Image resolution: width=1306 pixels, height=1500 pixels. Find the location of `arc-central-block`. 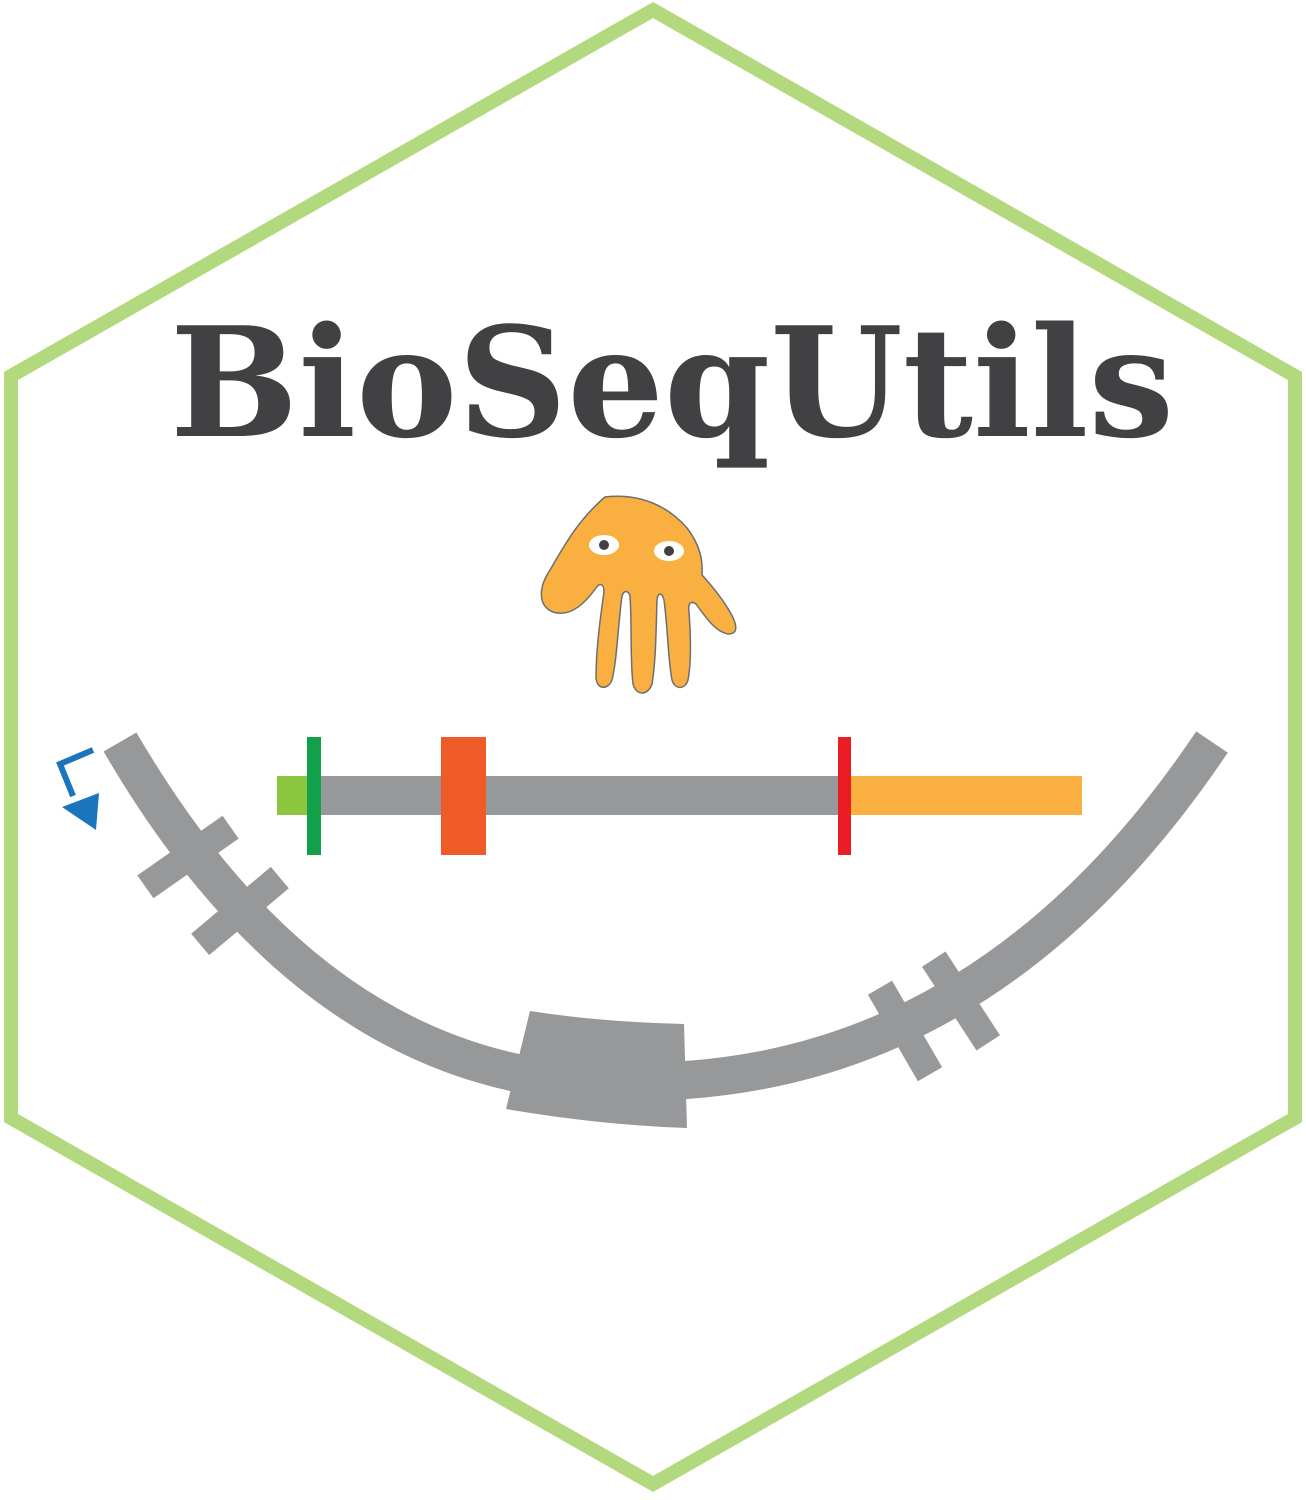

arc-central-block is located at coordinates (596, 1069).